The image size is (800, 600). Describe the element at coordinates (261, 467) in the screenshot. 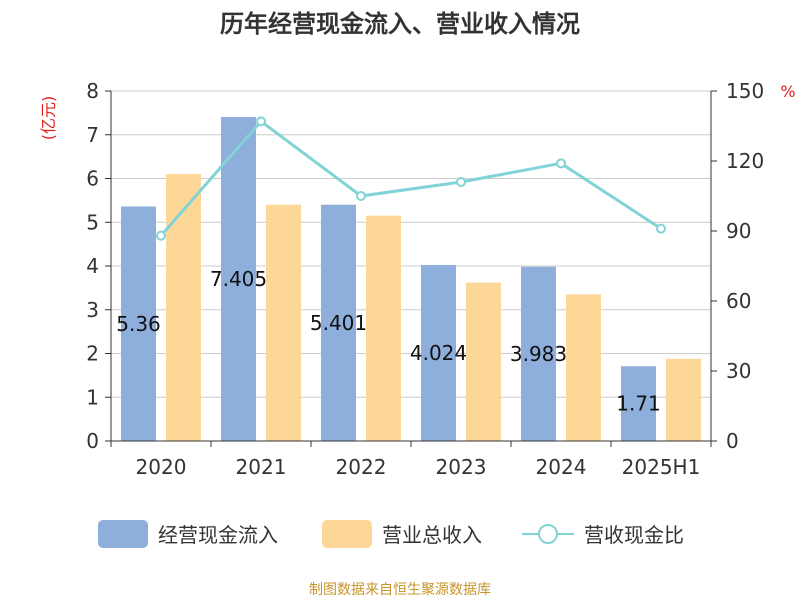

I see `x-tick-label: 2021` at that location.